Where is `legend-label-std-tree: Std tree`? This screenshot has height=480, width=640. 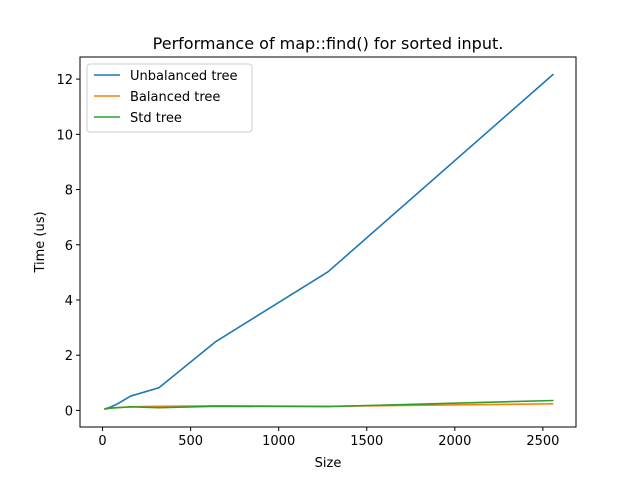 legend-label-std-tree: Std tree is located at coordinates (156, 118).